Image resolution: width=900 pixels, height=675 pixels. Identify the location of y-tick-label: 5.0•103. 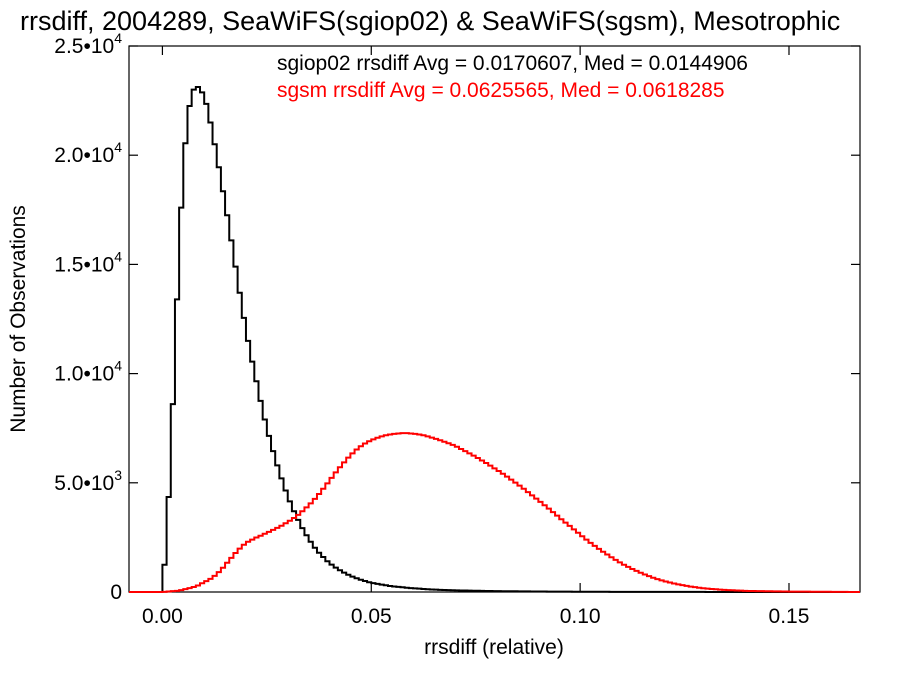
(88, 481).